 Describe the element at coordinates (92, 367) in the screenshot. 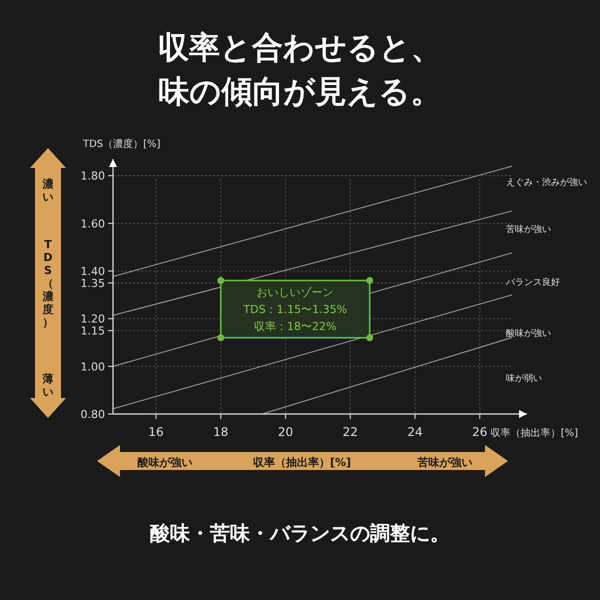

I see `y-tick-label: 1.00` at that location.